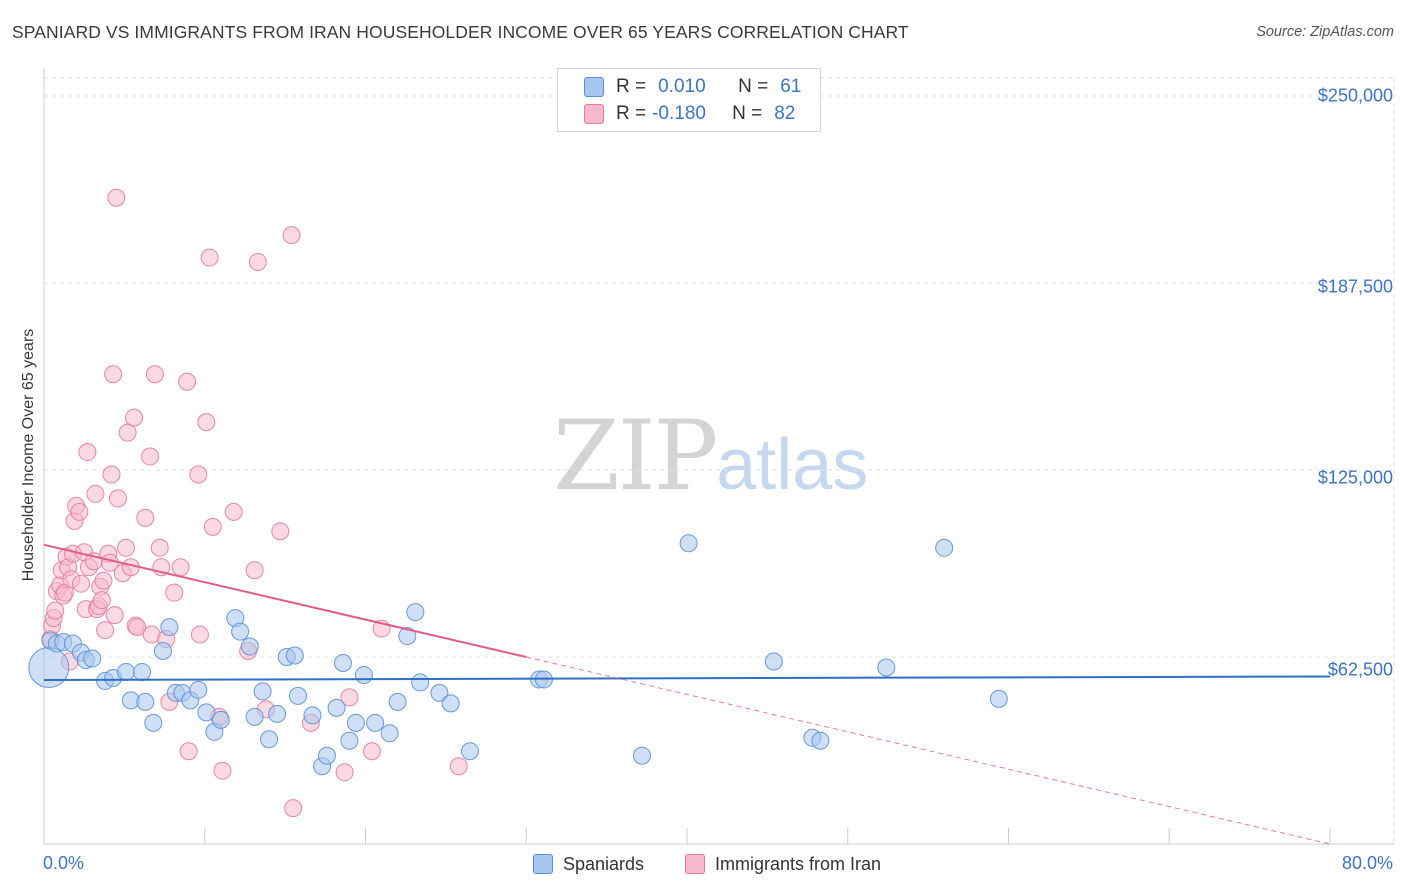  Describe the element at coordinates (604, 863) in the screenshot. I see `bottom-legend-label-spaniards: Spaniards` at that location.